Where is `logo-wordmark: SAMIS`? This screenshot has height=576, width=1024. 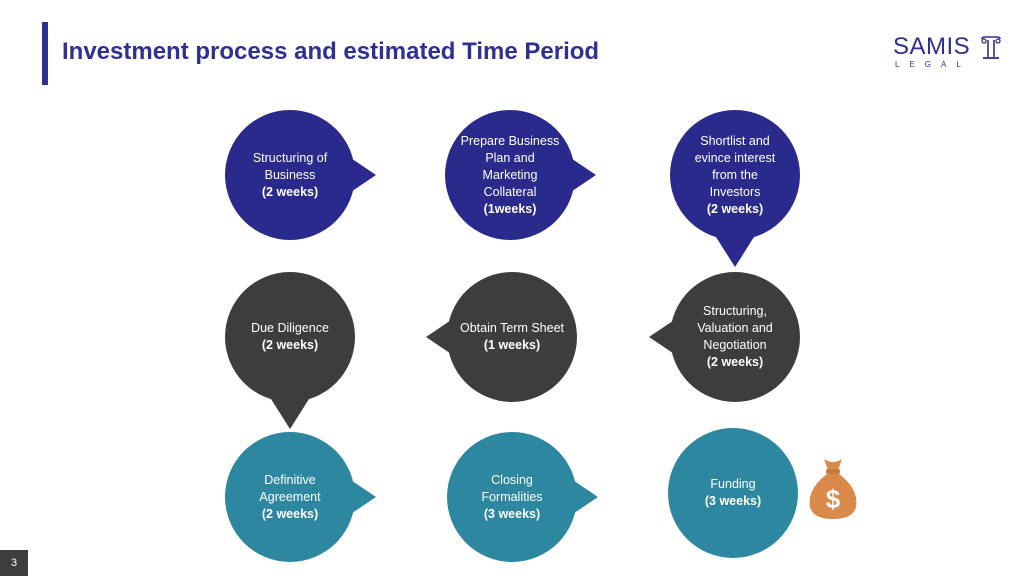
logo-wordmark: SAMIS is located at coordinates (932, 46).